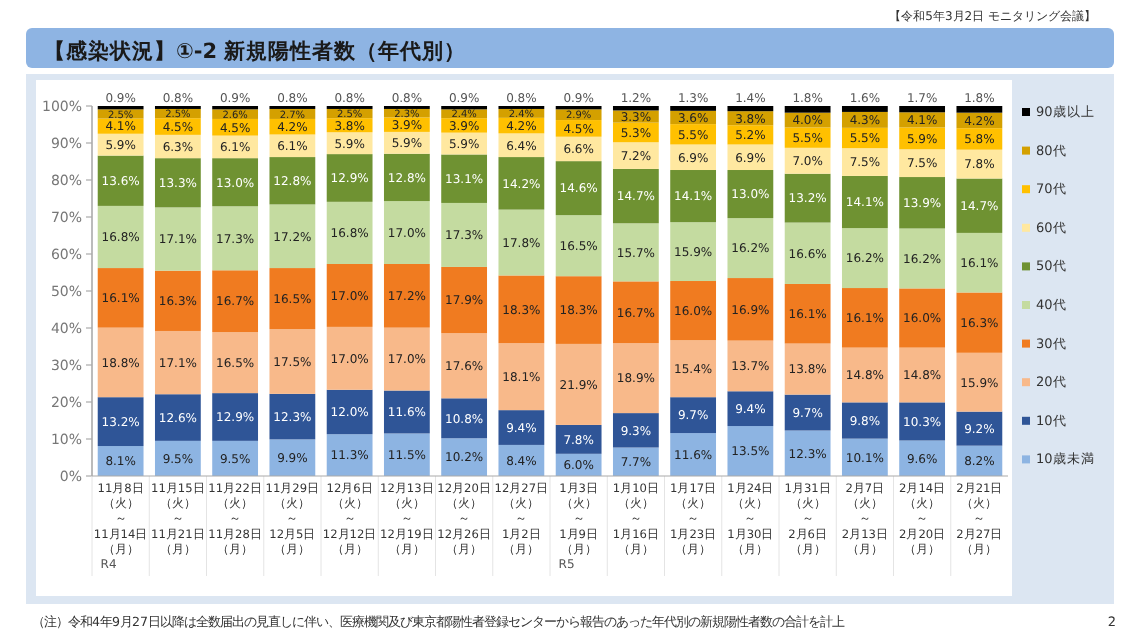 The image size is (1138, 640). I want to click on chart-title: 【感染状況】①-2 新規陽性者数（年代別）, so click(255, 51).